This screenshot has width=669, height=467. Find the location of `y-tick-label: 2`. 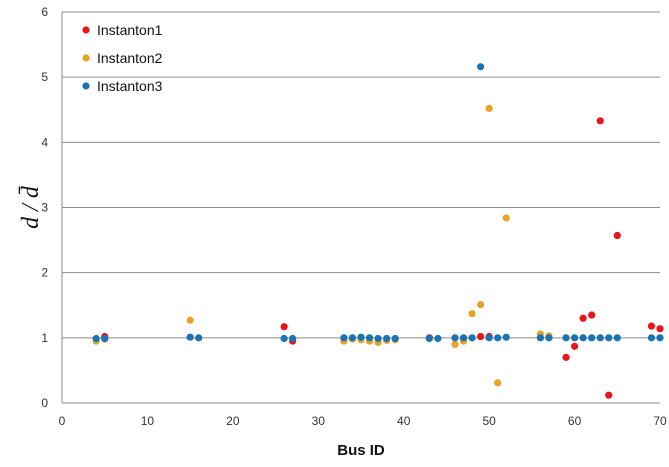

y-tick-label: 2 is located at coordinates (44, 273).